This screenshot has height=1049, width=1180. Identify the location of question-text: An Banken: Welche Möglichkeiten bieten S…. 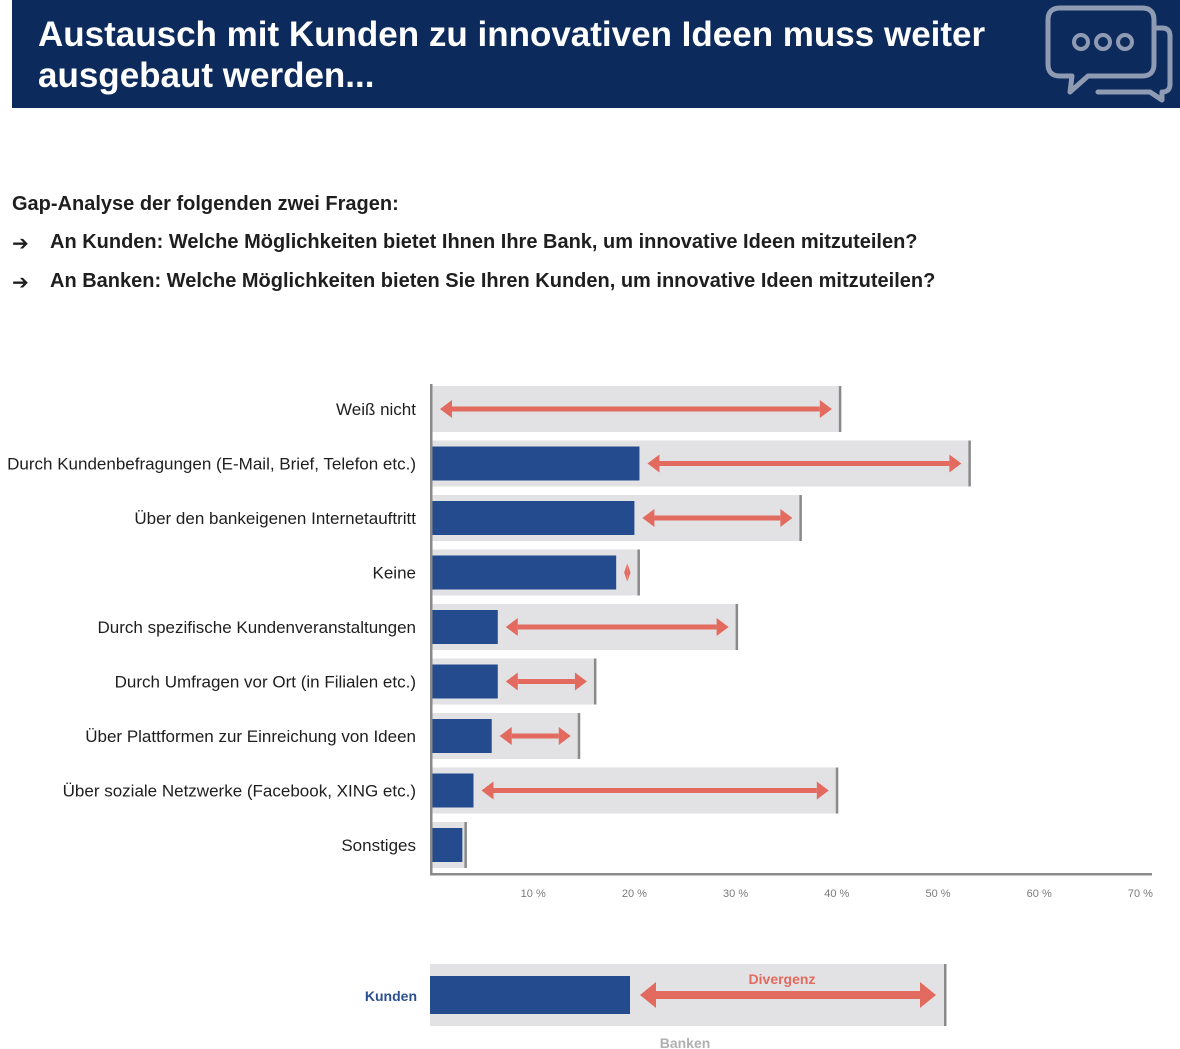
(493, 281).